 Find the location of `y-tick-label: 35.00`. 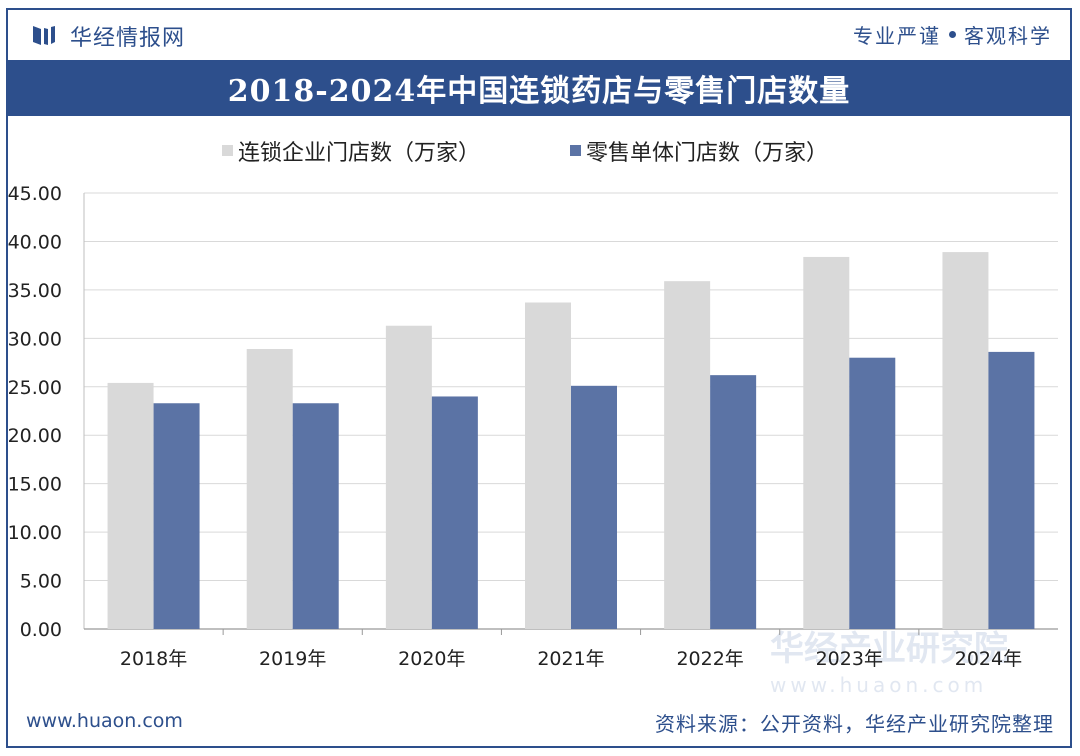

y-tick-label: 35.00 is located at coordinates (35, 291).